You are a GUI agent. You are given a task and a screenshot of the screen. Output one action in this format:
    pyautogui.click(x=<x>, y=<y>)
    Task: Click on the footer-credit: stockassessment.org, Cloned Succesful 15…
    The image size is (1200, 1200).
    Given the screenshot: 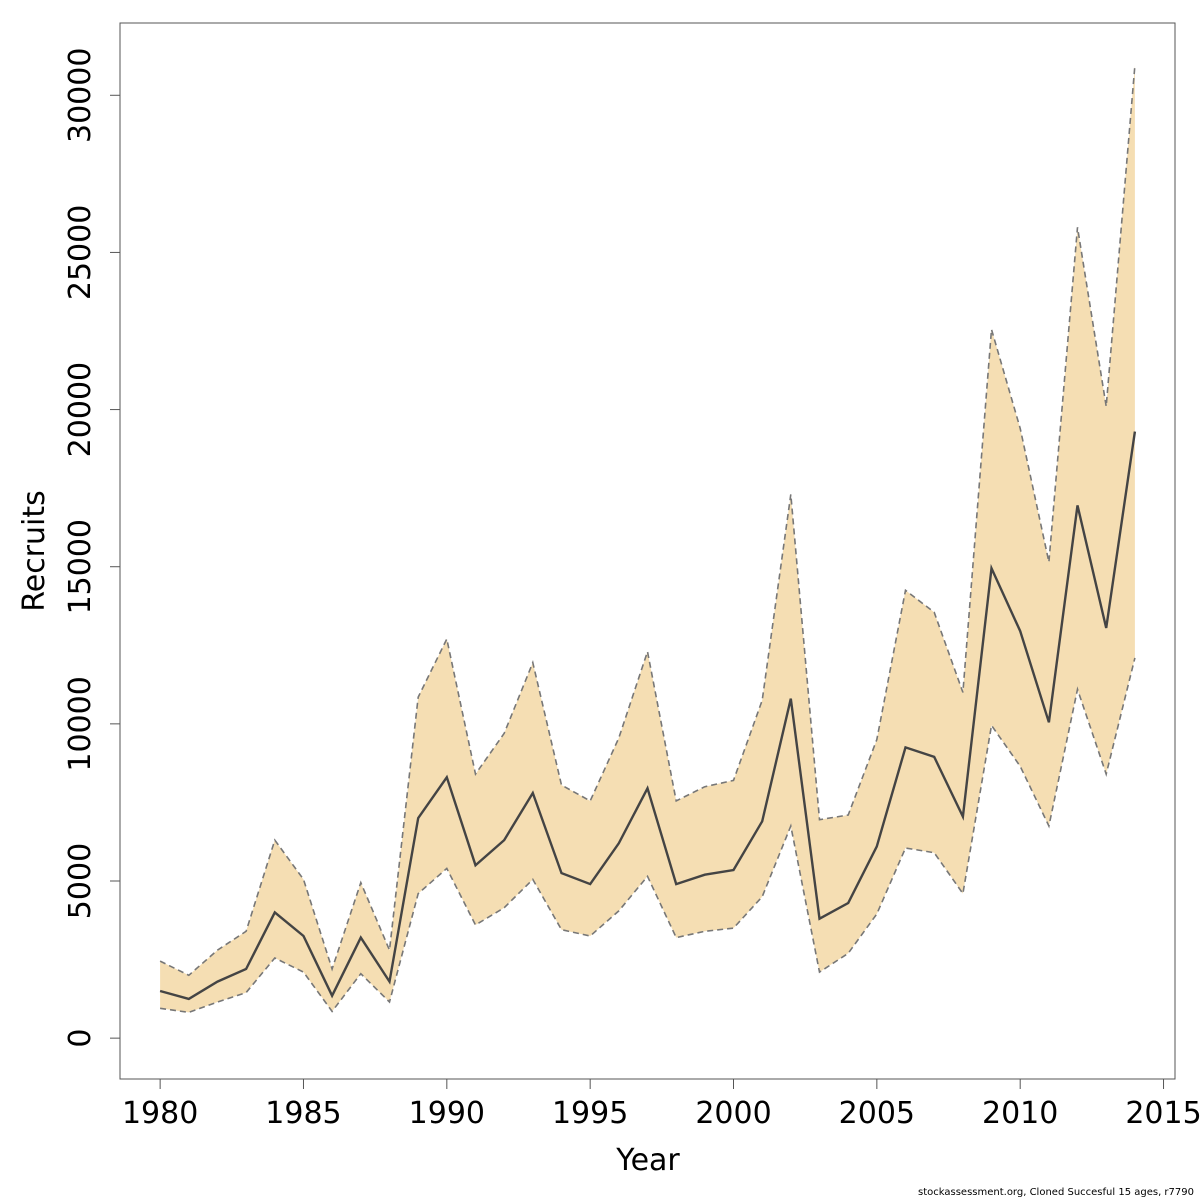 What is the action you would take?
    pyautogui.click(x=1056, y=1192)
    